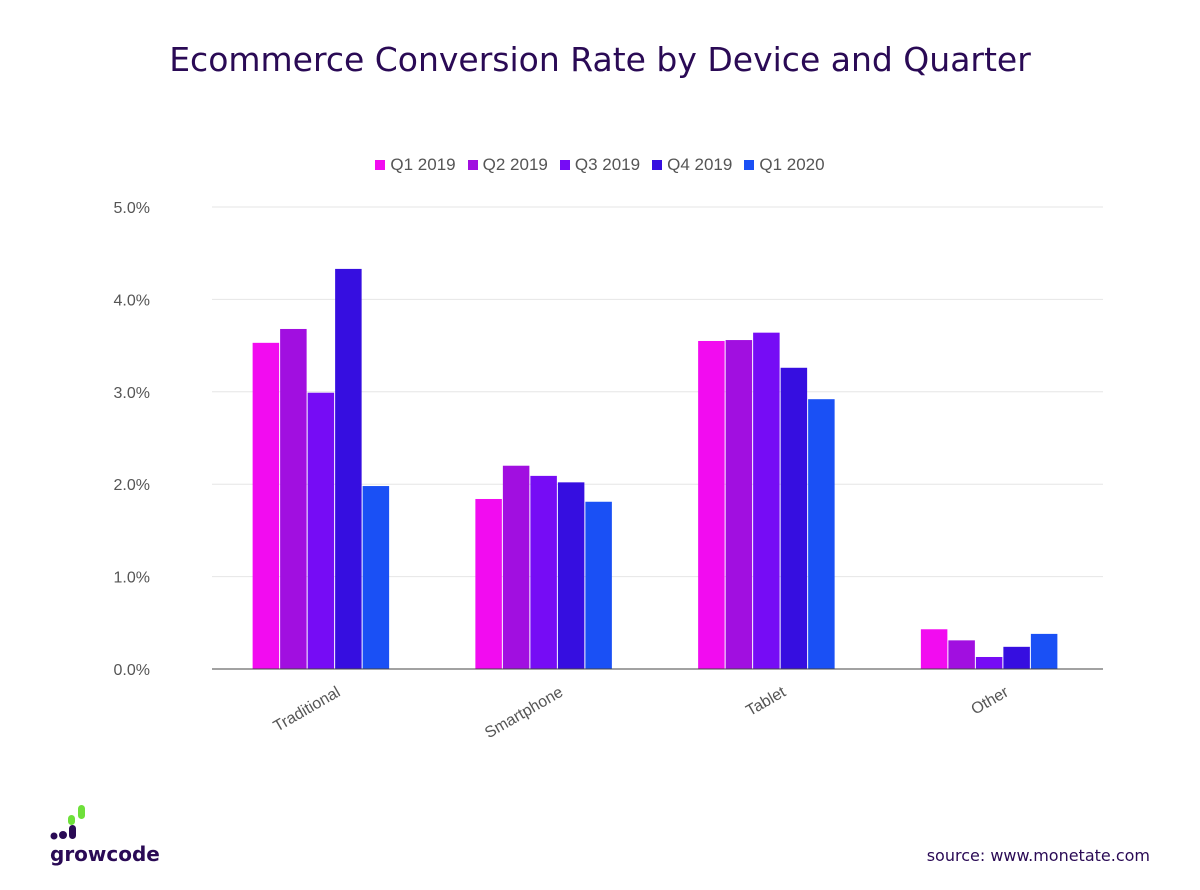 The width and height of the screenshot is (1200, 890). I want to click on y-tick-label: 1.0%, so click(132, 578).